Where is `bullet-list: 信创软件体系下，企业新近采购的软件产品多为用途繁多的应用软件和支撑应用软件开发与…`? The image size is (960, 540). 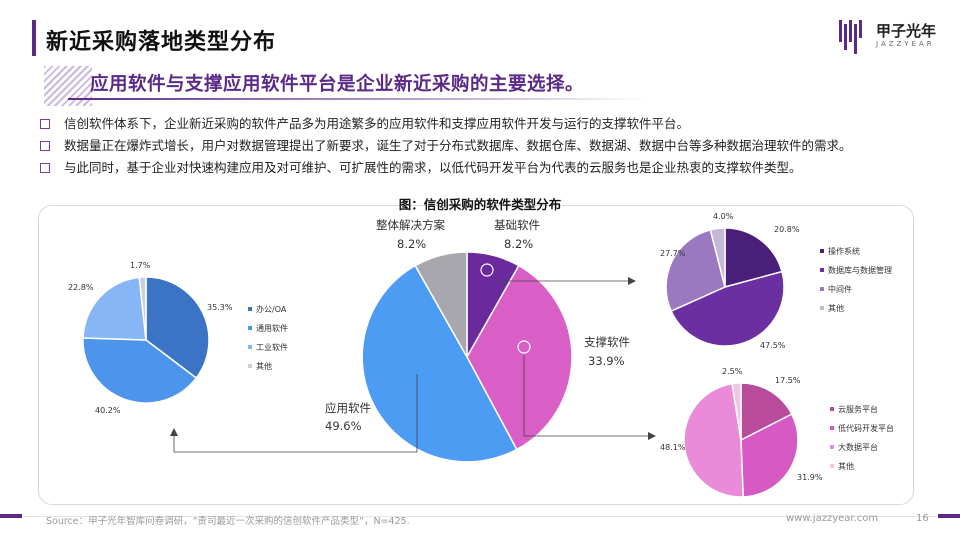 bullet-list: 信创软件体系下，企业新近采购的软件产品多为用途繁多的应用软件和支撑应用软件开发与… is located at coordinates (490, 149).